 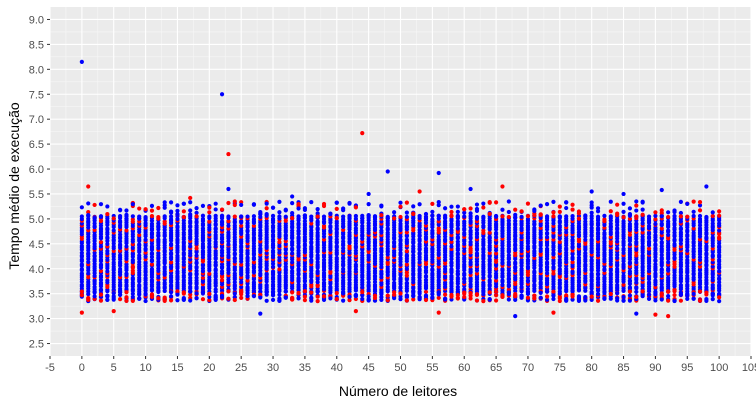 What do you see at coordinates (655, 368) in the screenshot?
I see `x-tick-label: 90` at bounding box center [655, 368].